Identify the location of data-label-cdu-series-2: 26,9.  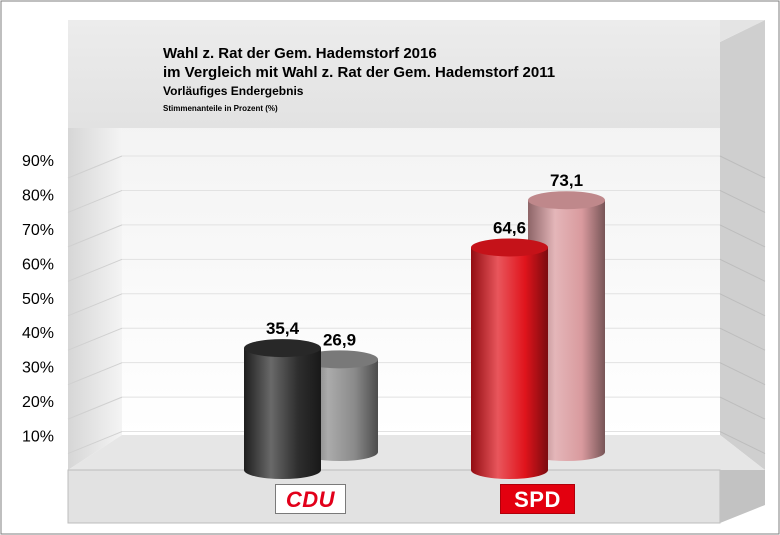
(339, 339).